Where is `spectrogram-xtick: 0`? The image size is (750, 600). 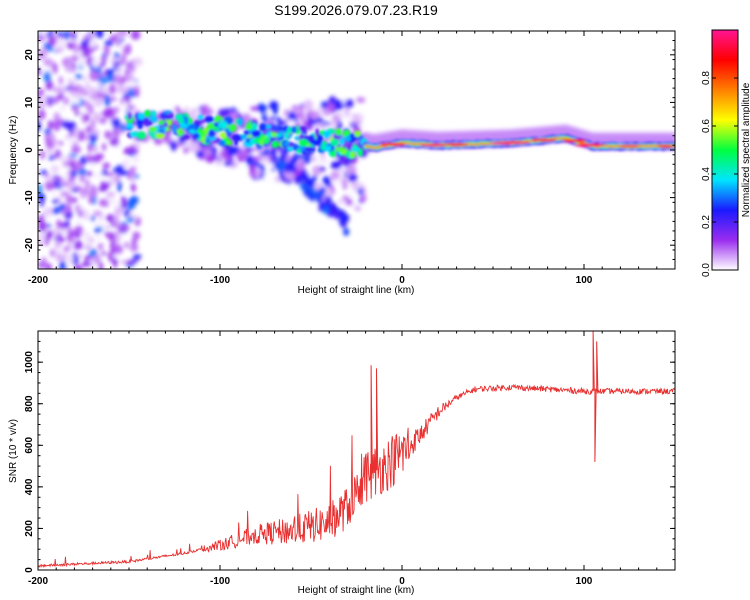 spectrogram-xtick: 0 is located at coordinates (402, 280).